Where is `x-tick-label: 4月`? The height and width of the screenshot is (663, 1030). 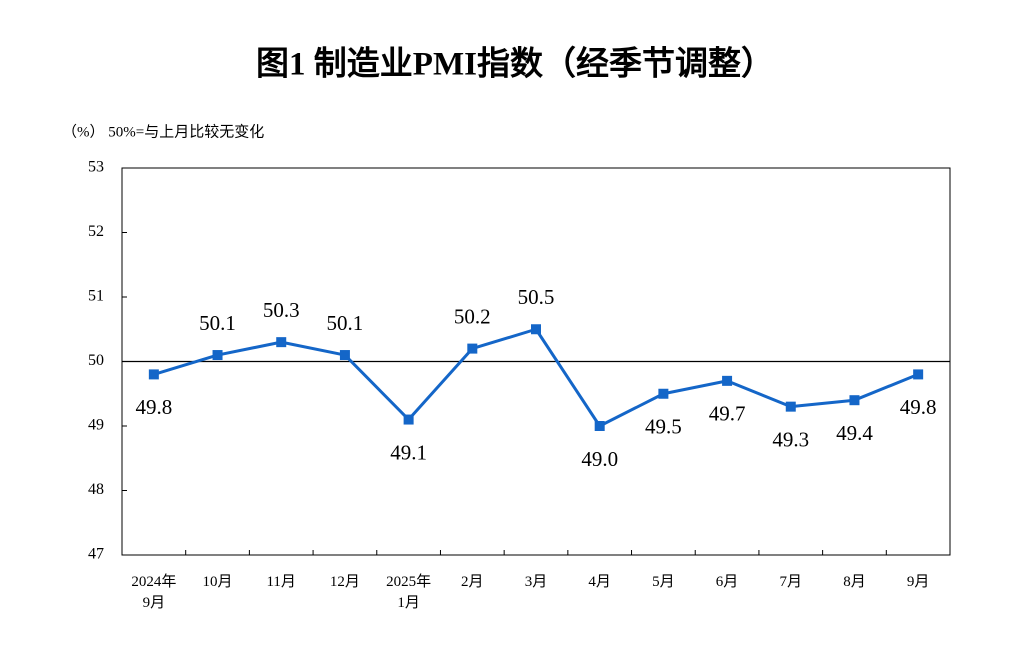
x-tick-label: 4月 is located at coordinates (599, 582).